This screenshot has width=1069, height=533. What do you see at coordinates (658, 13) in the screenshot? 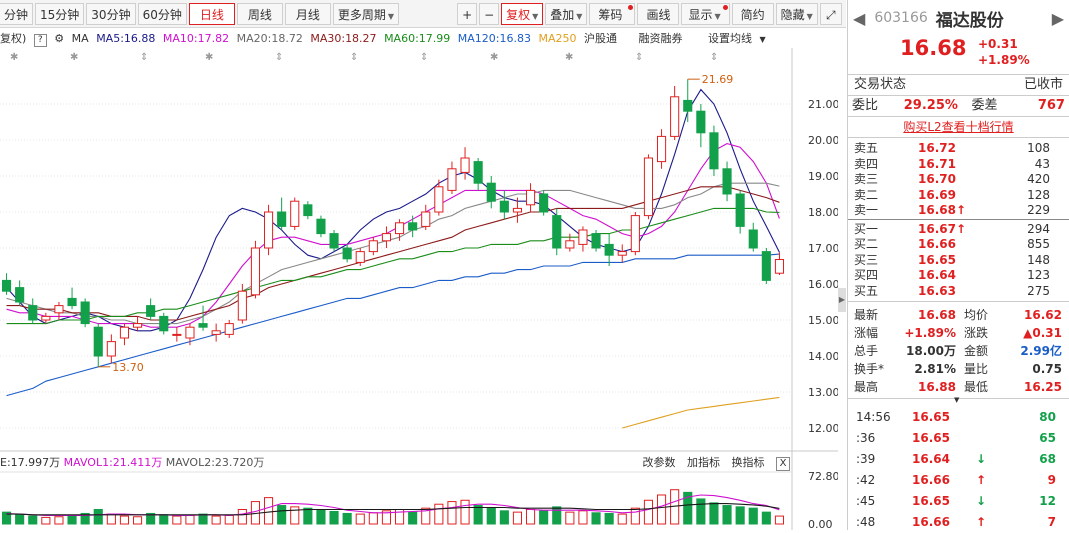
I see `draw-line-button: 画线` at bounding box center [658, 13].